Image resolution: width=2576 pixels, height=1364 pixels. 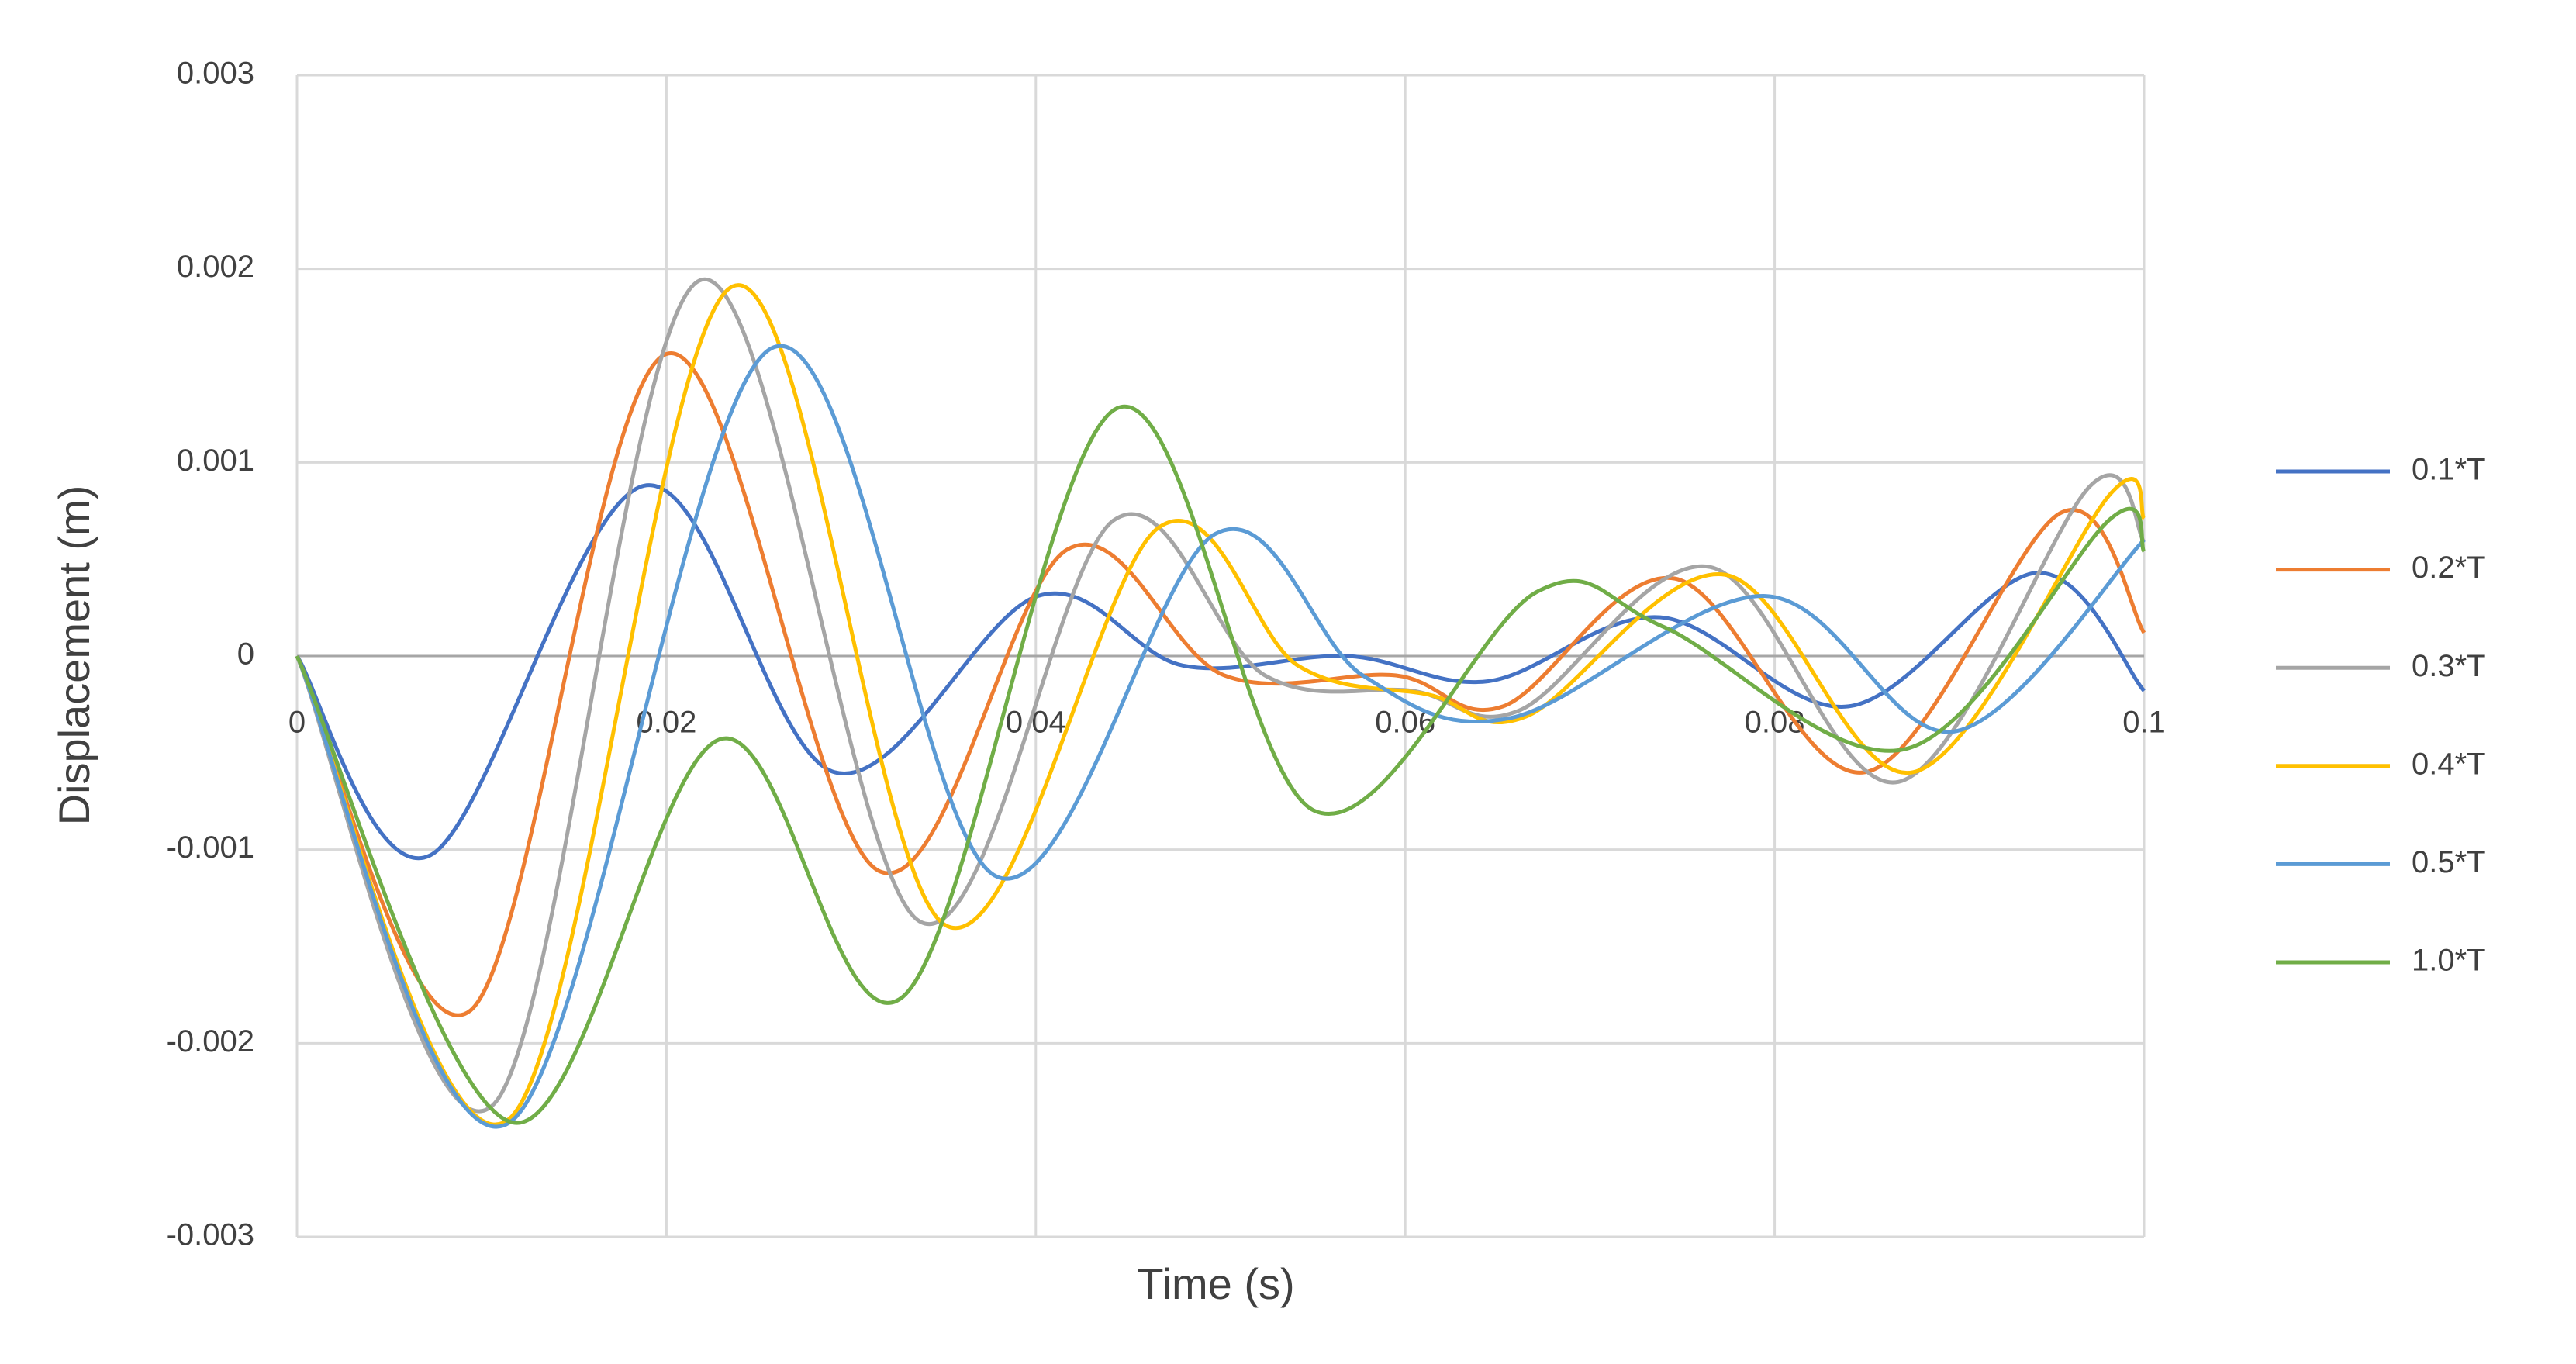 I want to click on x-tick-label: 0, so click(x=297, y=723).